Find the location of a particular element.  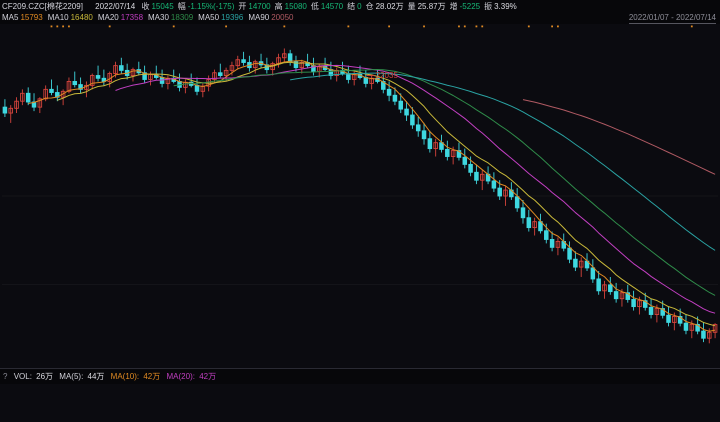

quote-field-value-2: 14700 is located at coordinates (259, 6).